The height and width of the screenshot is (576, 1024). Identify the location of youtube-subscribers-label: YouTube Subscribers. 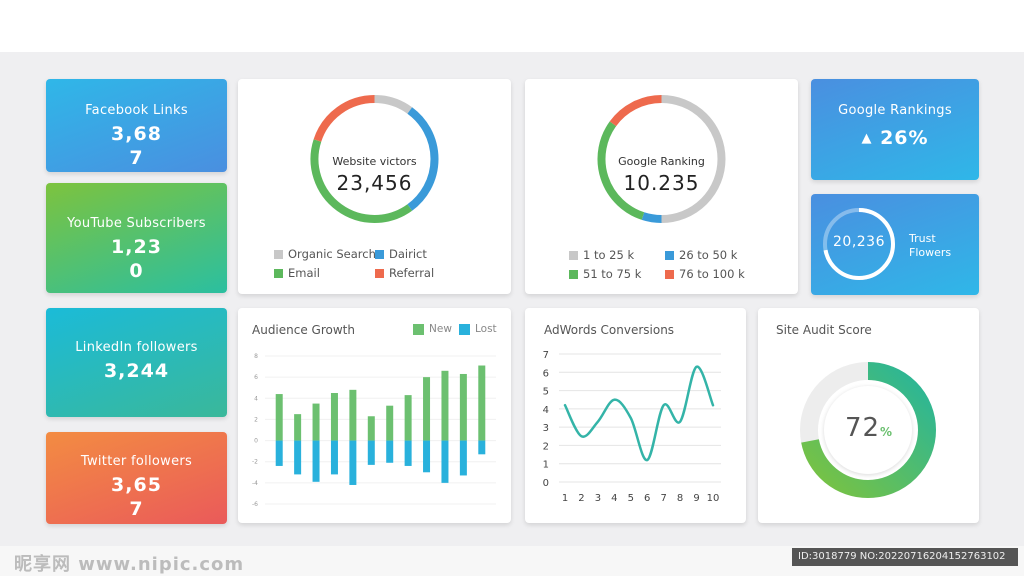
(136, 223).